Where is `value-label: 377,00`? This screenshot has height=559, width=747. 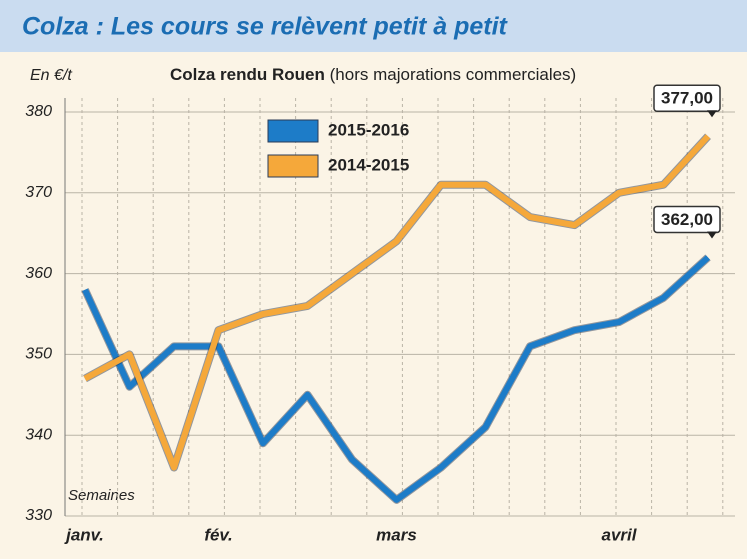 value-label: 377,00 is located at coordinates (687, 98).